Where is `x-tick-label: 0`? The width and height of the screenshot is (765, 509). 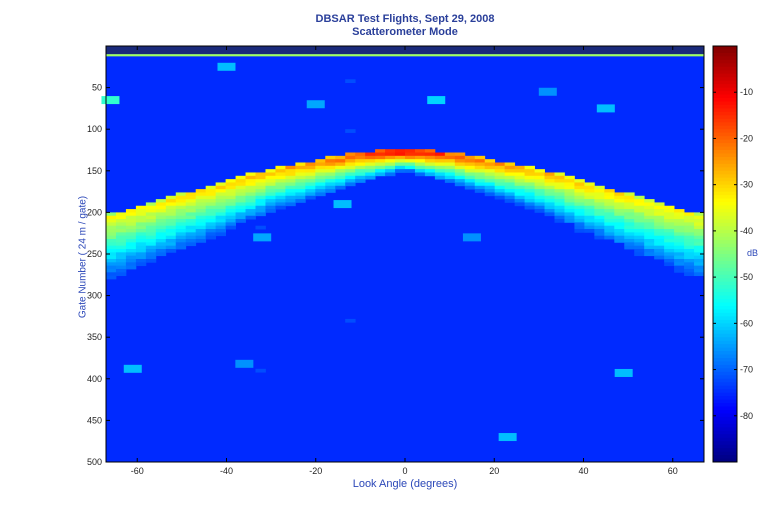 x-tick-label: 0 is located at coordinates (404, 471).